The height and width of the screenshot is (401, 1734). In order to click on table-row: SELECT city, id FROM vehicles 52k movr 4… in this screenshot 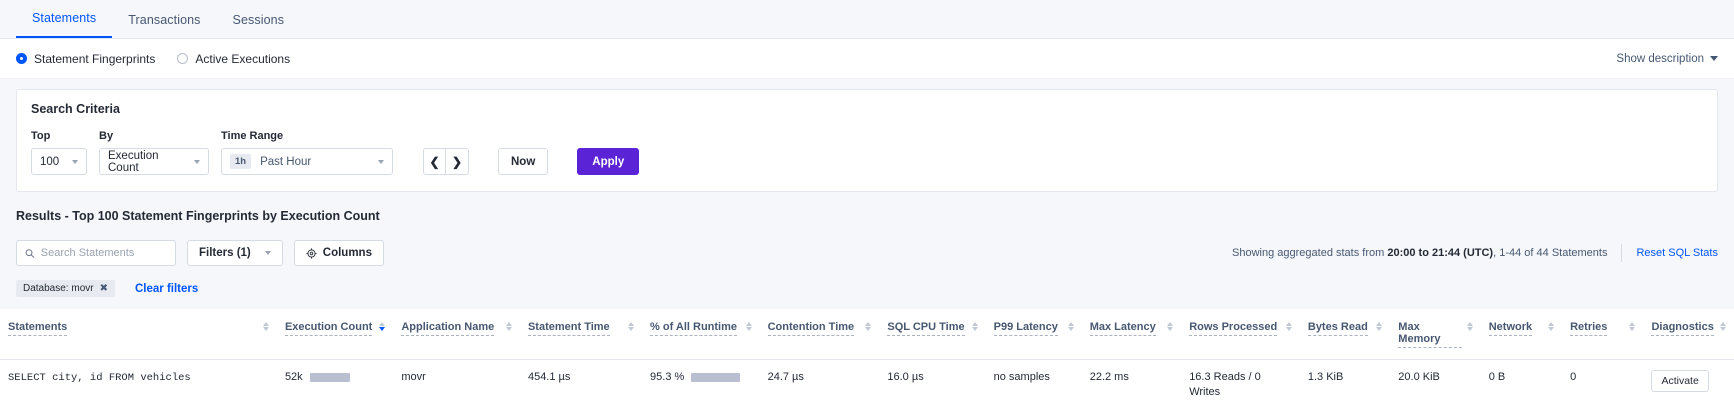, I will do `click(867, 380)`.